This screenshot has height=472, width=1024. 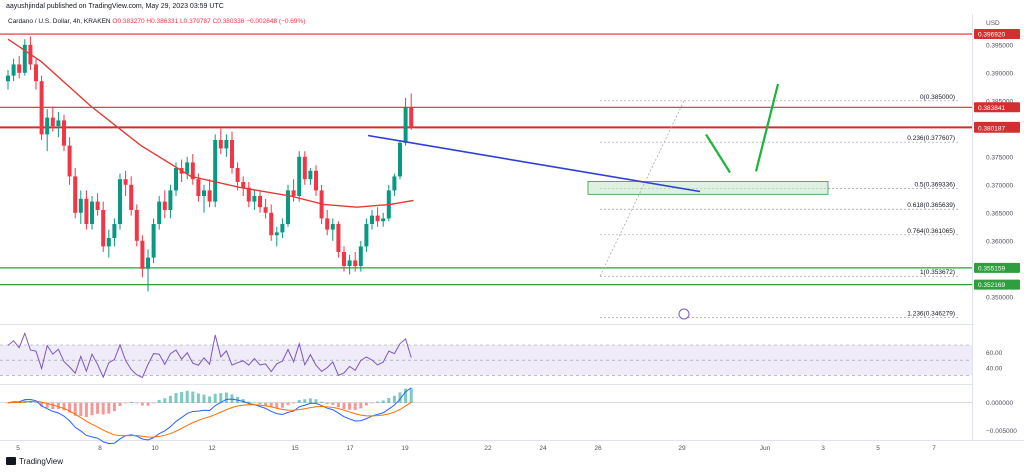 What do you see at coordinates (993, 23) in the screenshot?
I see `currency-label: USD` at bounding box center [993, 23].